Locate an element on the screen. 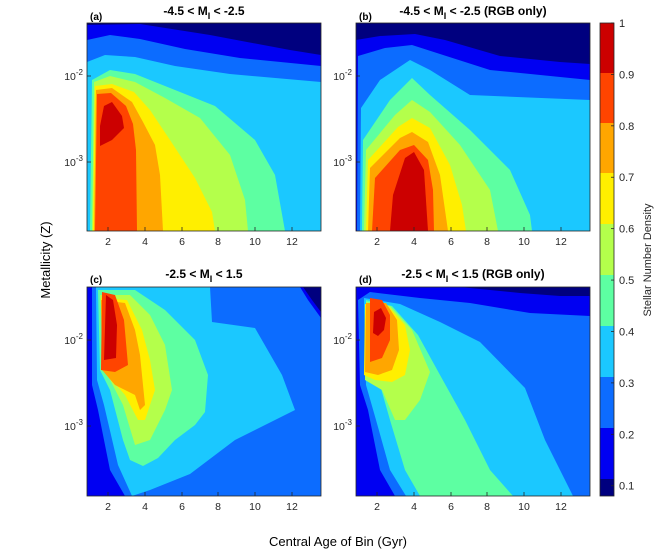  panel-a-x-ticks is located at coordinates (190, 153).